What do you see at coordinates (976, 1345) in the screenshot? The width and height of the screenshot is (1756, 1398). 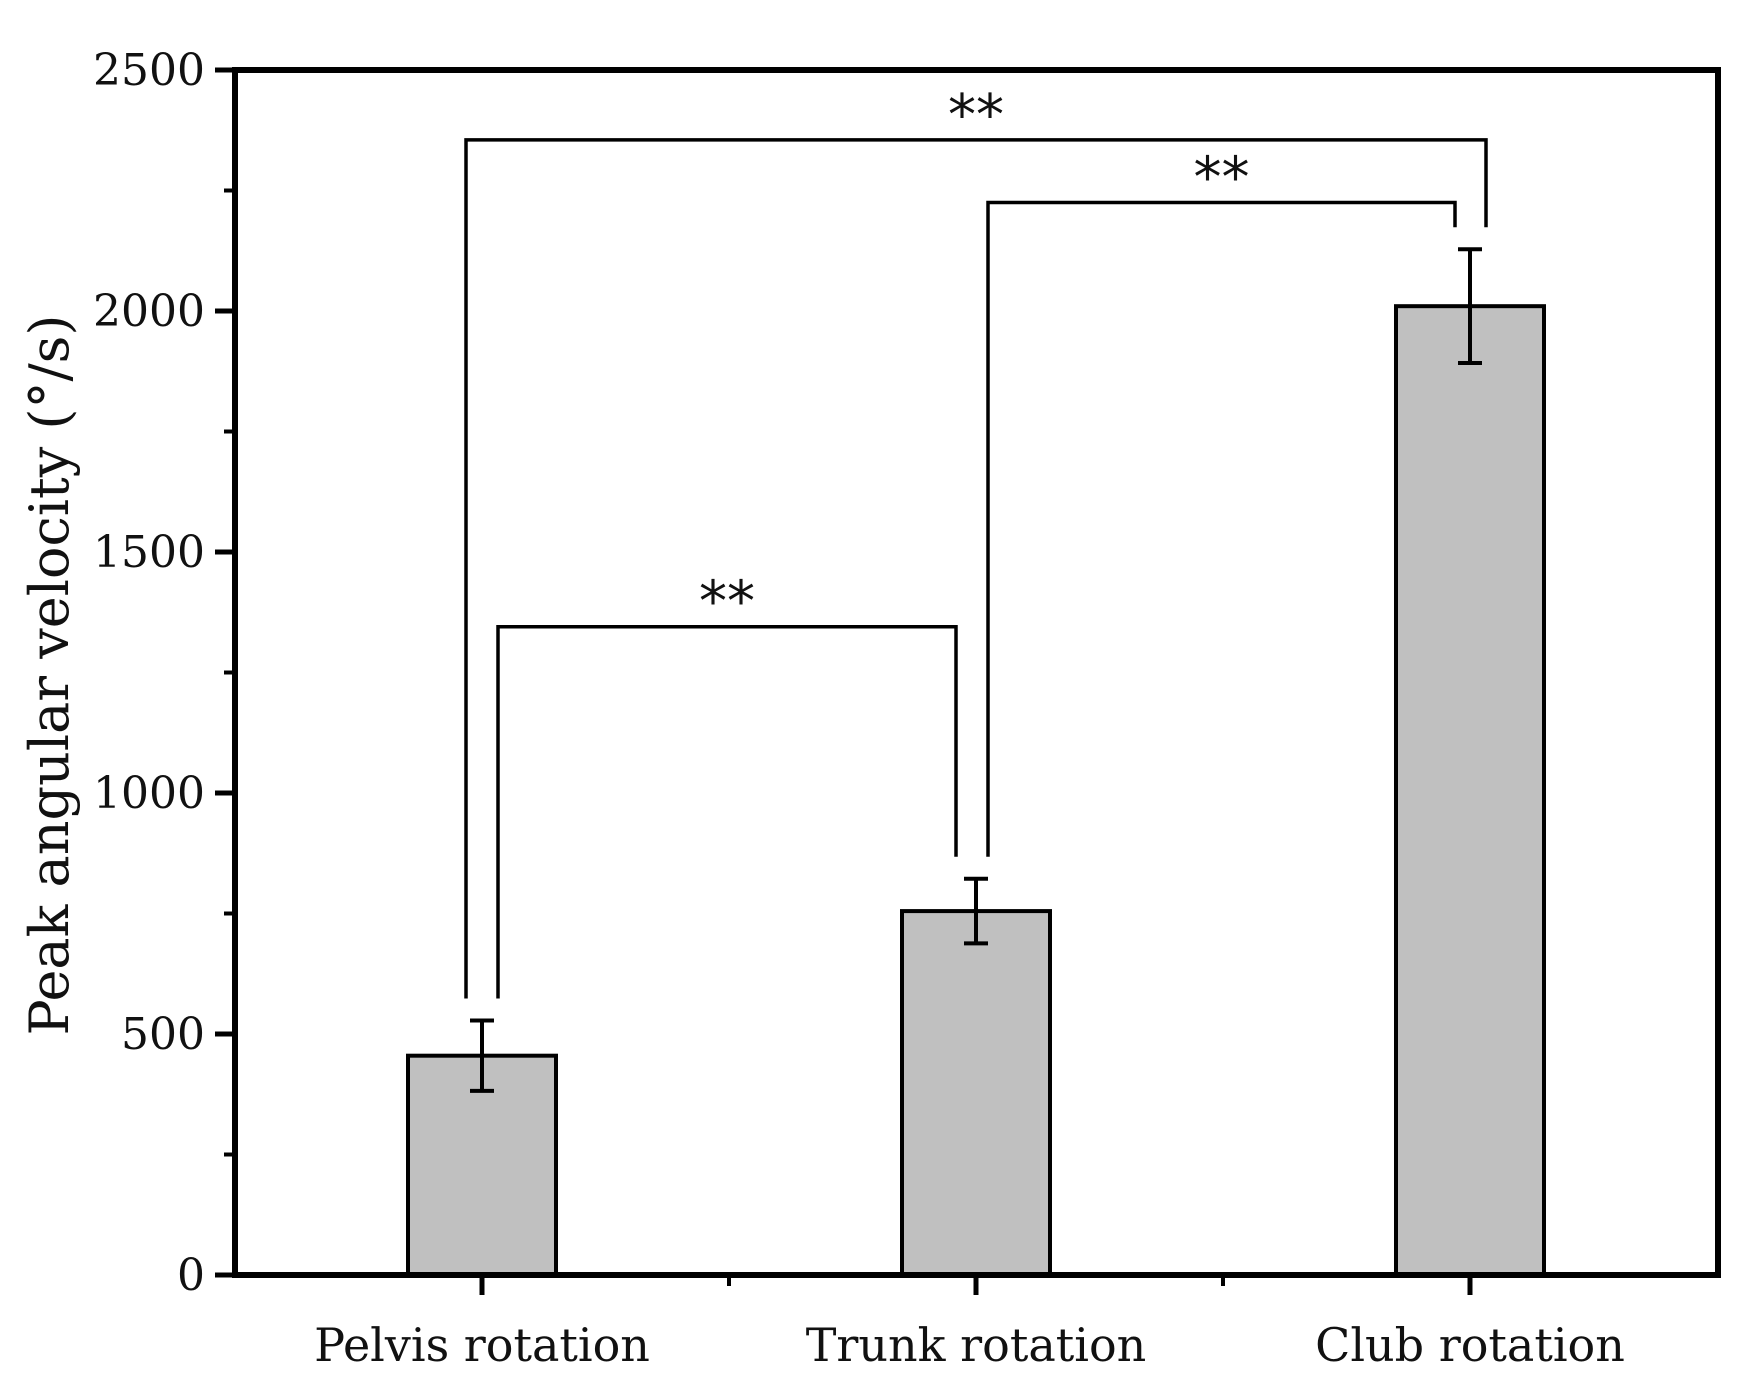 I see `x-tick-label-2: Trunk rotation` at bounding box center [976, 1345].